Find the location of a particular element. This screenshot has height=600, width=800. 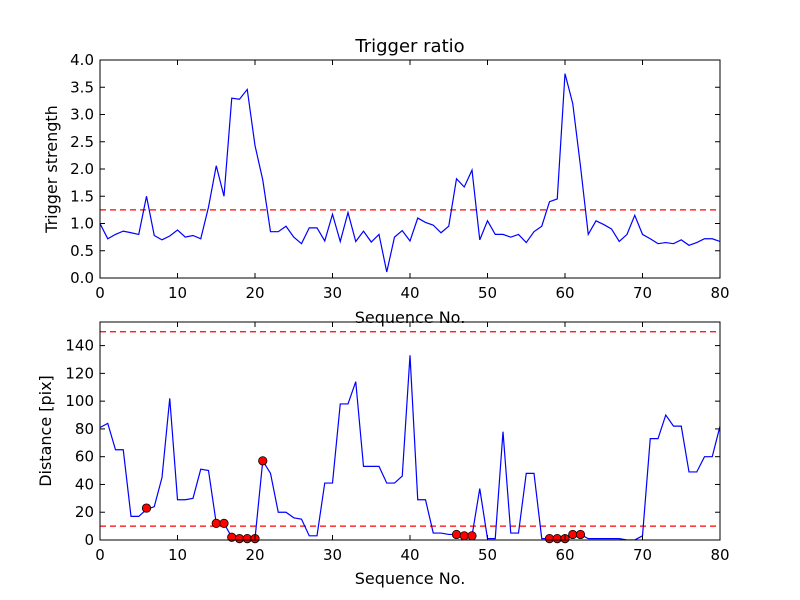

y-tick-label: 0.5 is located at coordinates (82, 251).